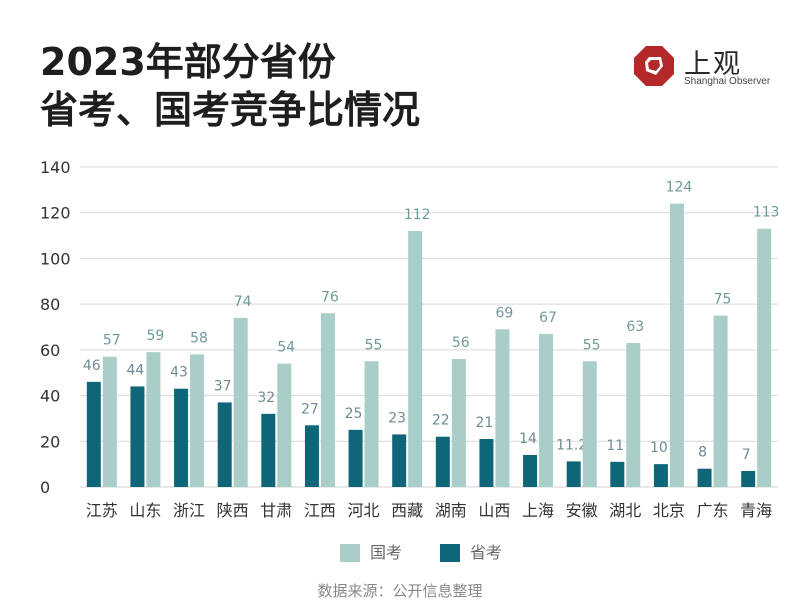 This screenshot has width=800, height=611. What do you see at coordinates (727, 81) in the screenshot?
I see `logo-english-text: Shanghai Observer` at bounding box center [727, 81].